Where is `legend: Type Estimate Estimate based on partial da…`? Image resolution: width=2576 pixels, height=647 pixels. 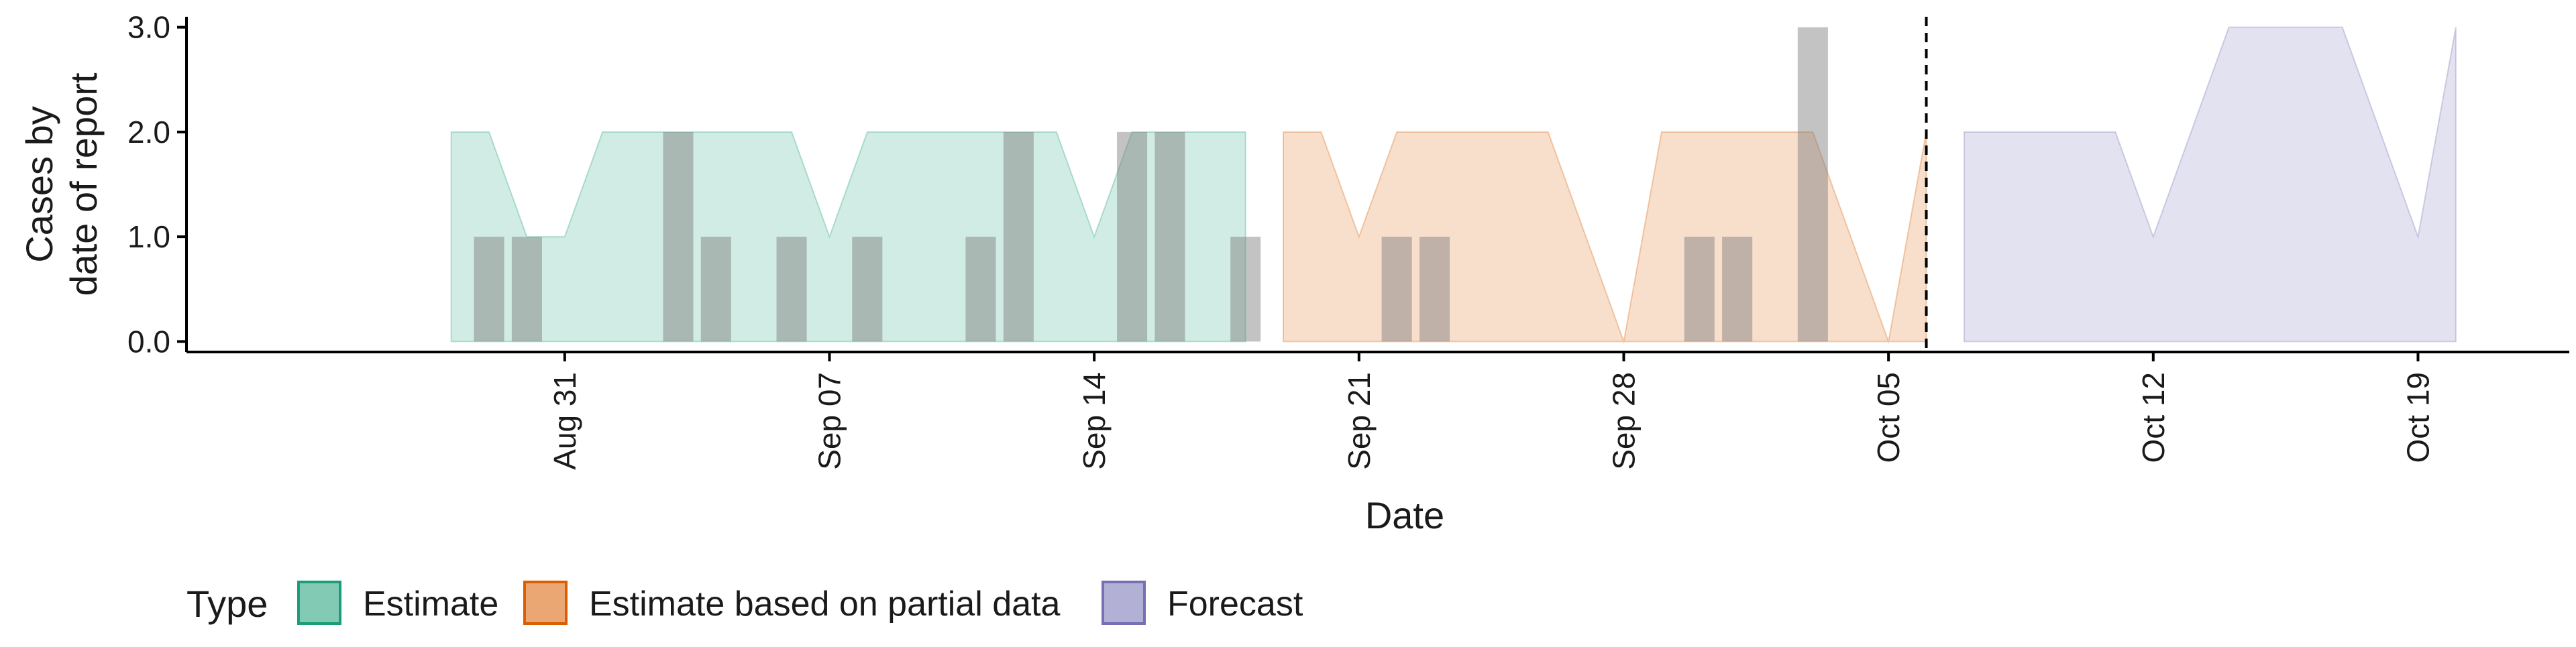
legend: Type Estimate Estimate based on partial da… is located at coordinates (744, 603).